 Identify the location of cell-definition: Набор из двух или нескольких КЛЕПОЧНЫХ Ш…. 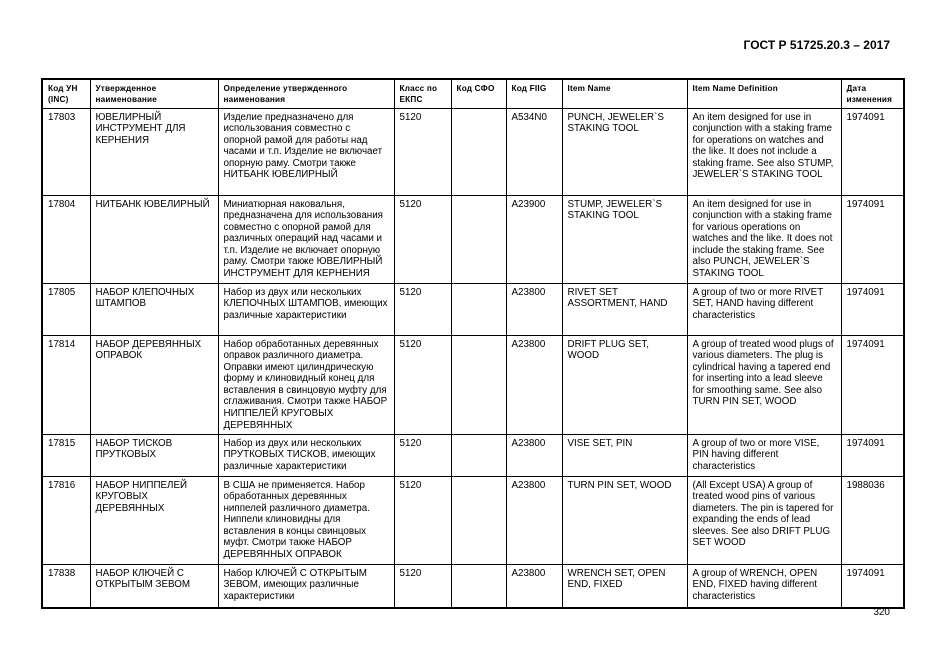
(306, 309).